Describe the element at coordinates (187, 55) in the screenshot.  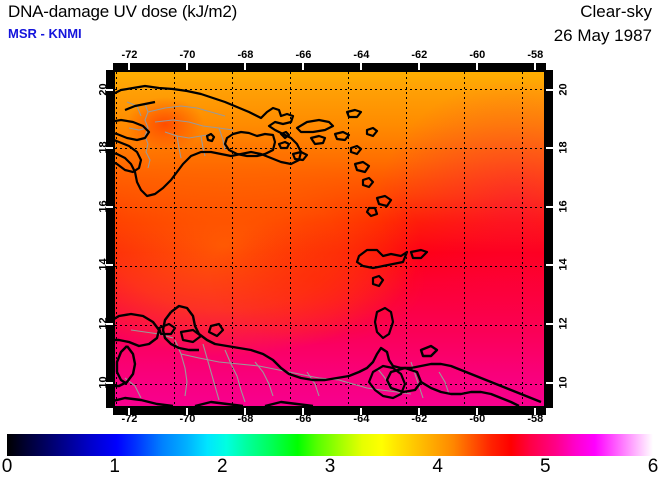
I see `lon-tick-label-top: -70` at that location.